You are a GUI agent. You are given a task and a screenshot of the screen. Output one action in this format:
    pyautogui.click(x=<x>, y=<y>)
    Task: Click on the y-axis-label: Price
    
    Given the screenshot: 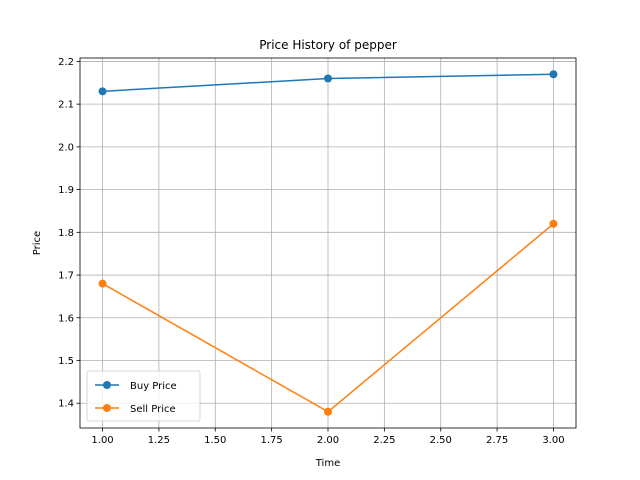 What is the action you would take?
    pyautogui.click(x=37, y=243)
    